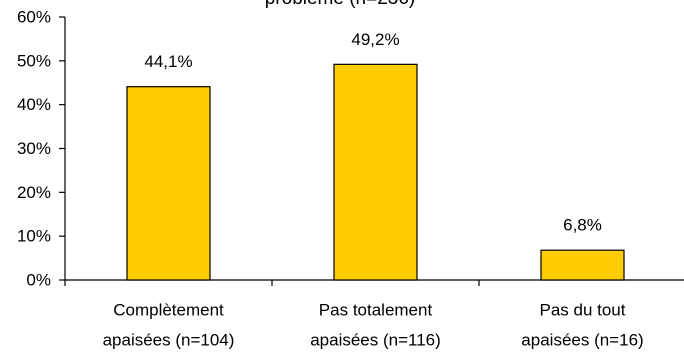 The width and height of the screenshot is (684, 356). What do you see at coordinates (340, 4) in the screenshot?
I see `chart-title: problème (n=236)` at bounding box center [340, 4].